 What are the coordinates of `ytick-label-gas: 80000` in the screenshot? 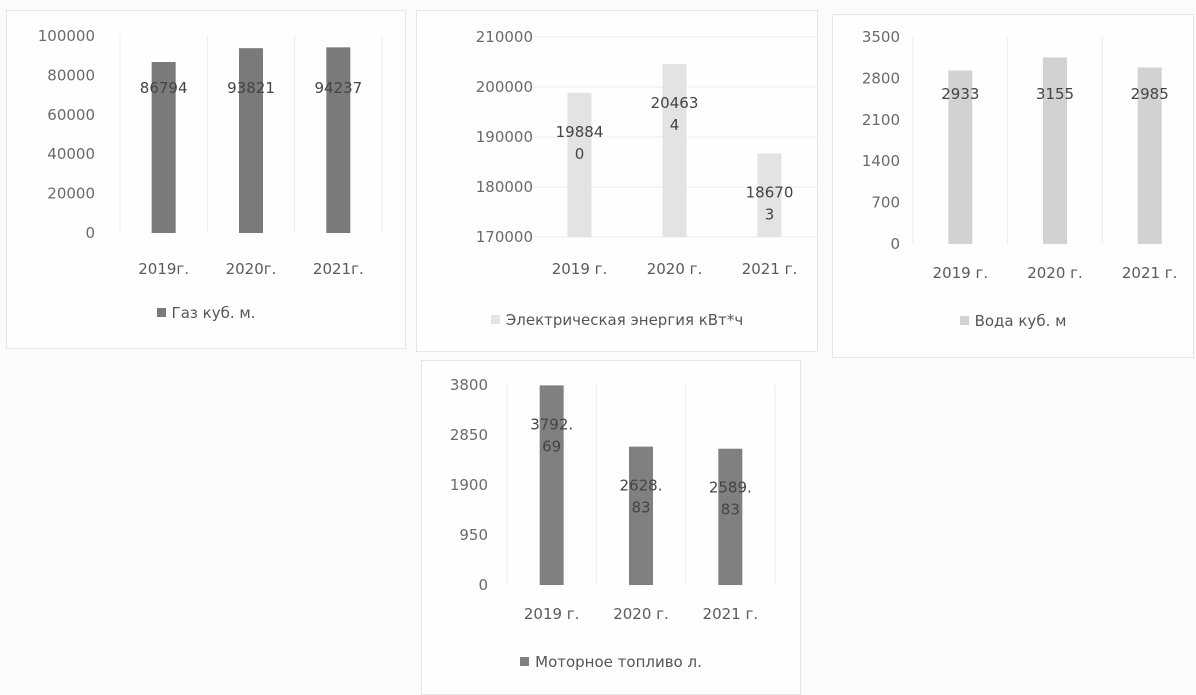 It's located at (71, 75).